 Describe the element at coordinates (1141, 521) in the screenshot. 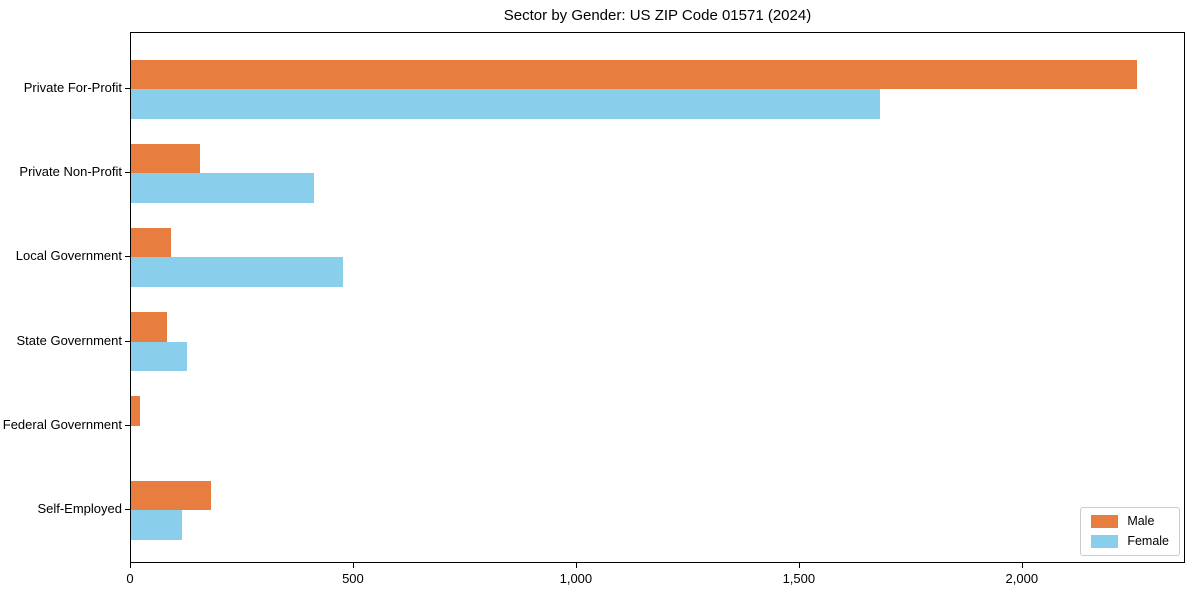

I see `legend-label-male: Male` at that location.